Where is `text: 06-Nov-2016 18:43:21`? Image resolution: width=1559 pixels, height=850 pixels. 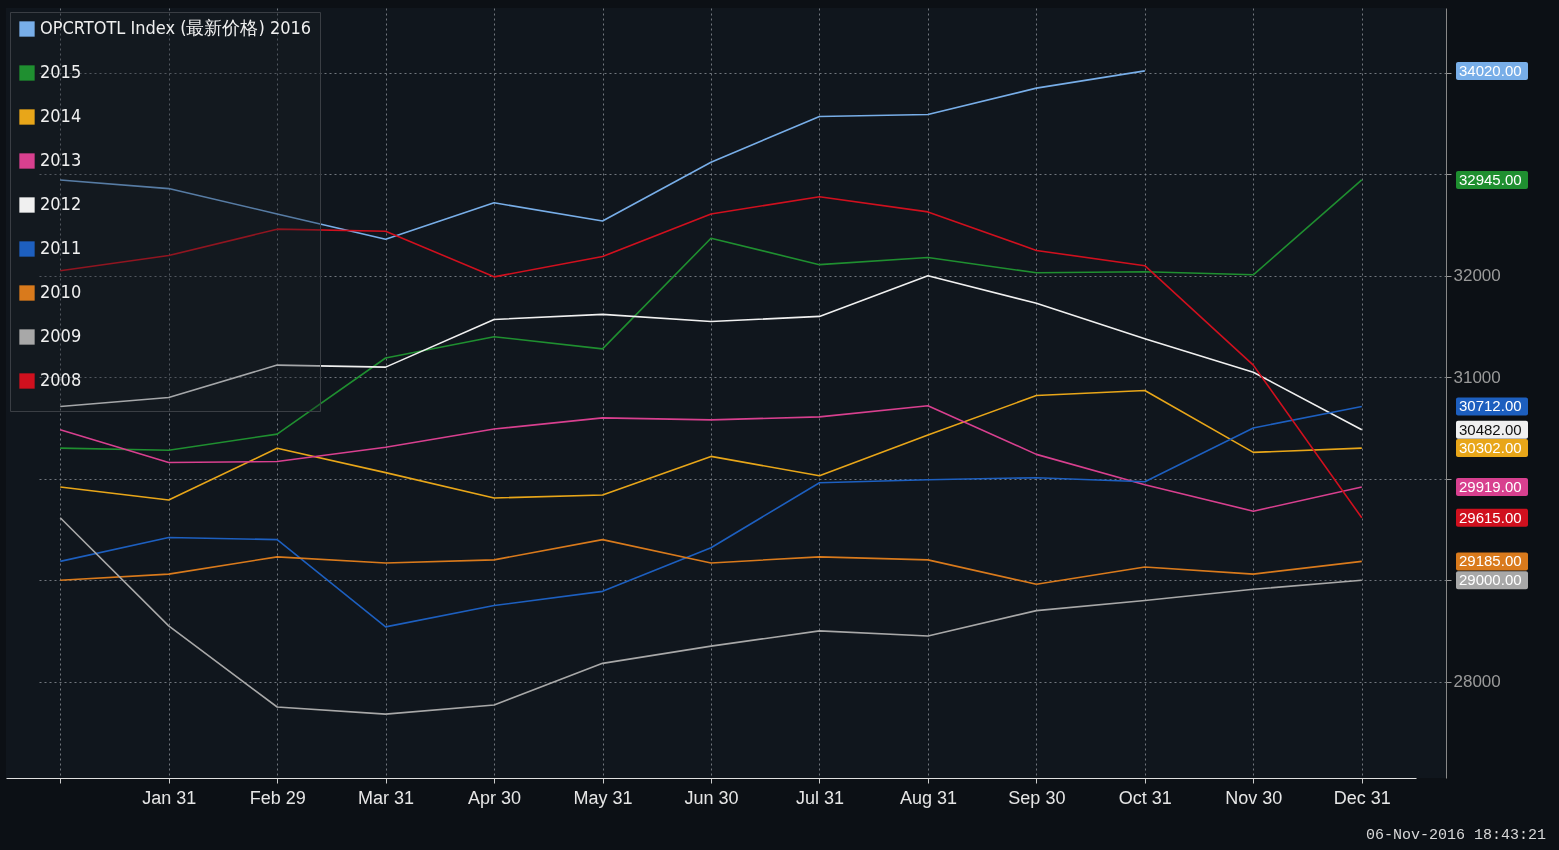 text: 06-Nov-2016 18:43:21 is located at coordinates (1455, 835).